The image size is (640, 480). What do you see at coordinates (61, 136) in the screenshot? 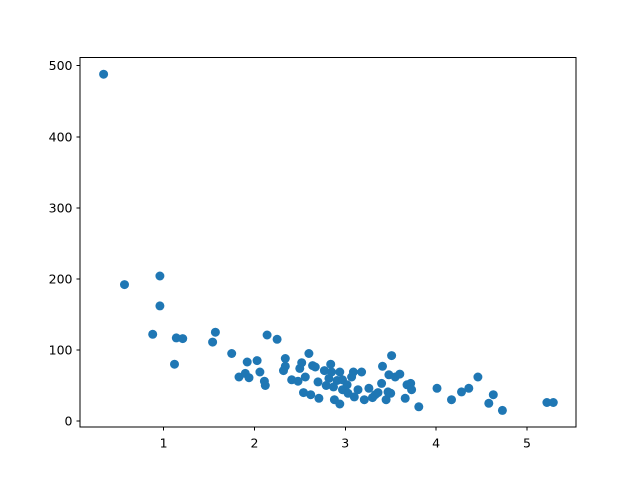
I see `y-tick-label: 400` at bounding box center [61, 136].